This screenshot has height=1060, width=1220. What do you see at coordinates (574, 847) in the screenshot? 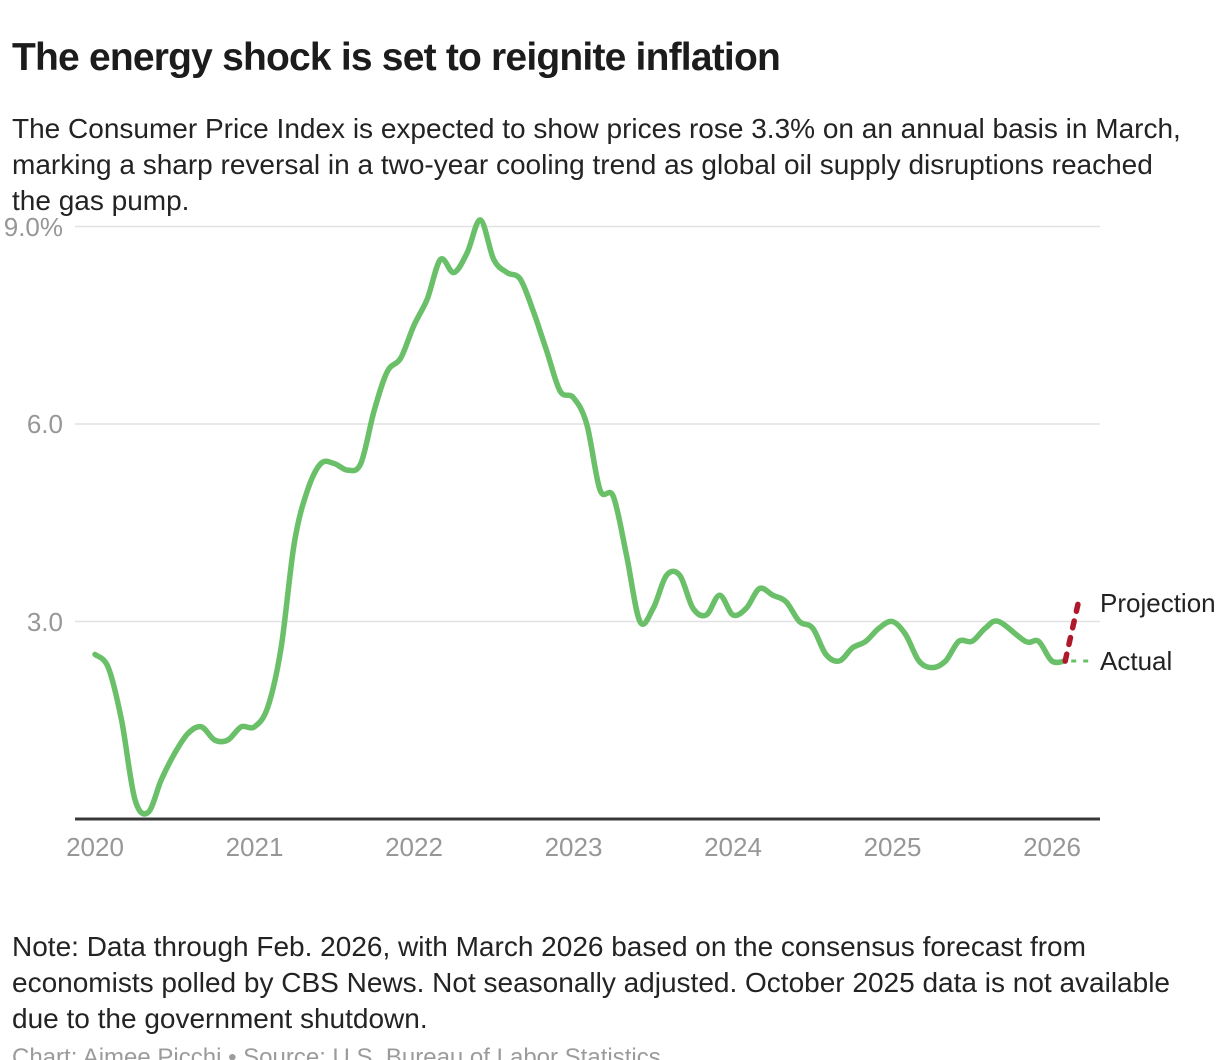
I see `x-tick-label-2023: 2023` at bounding box center [574, 847].